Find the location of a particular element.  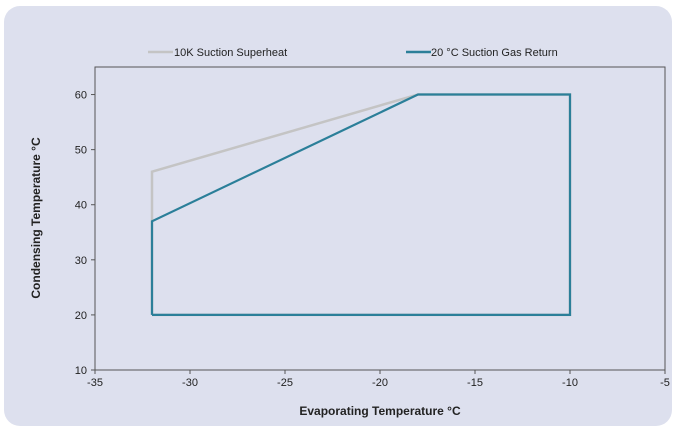

y-axis-title: Condensing Temperature °C is located at coordinates (36, 218).